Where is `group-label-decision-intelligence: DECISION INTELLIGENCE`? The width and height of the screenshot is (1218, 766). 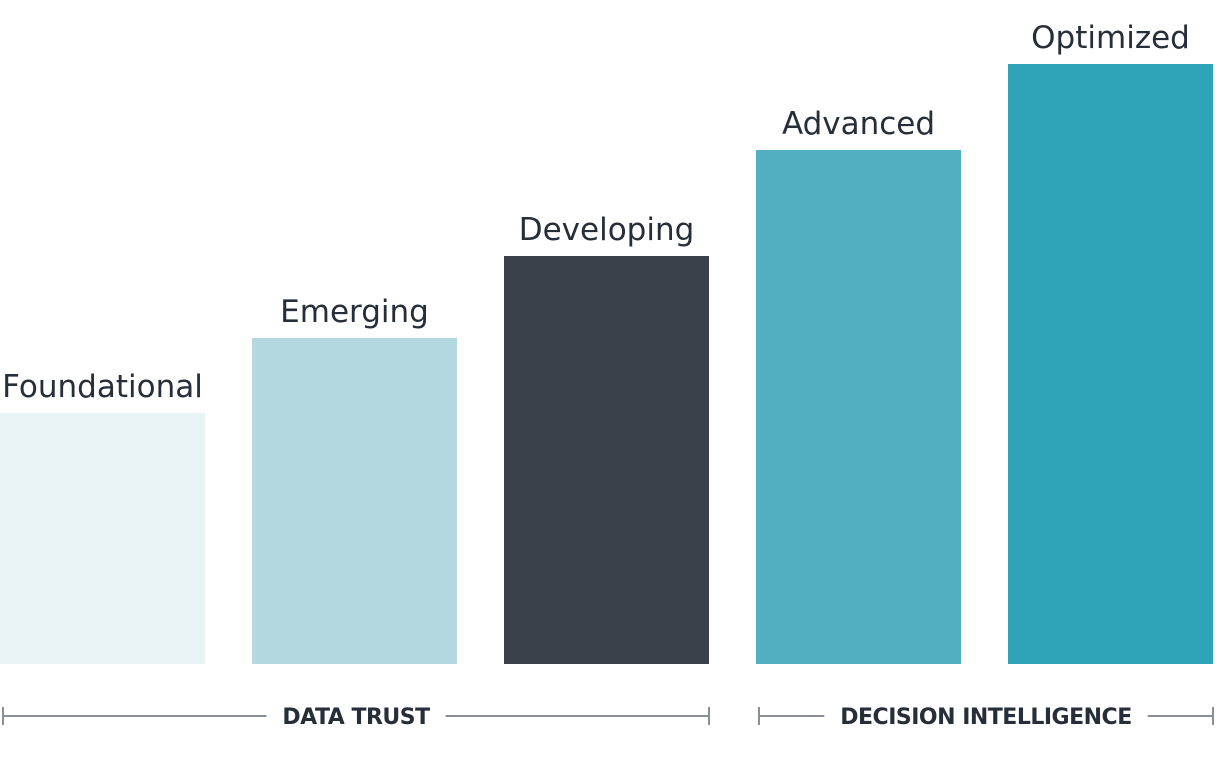
group-label-decision-intelligence: DECISION INTELLIGENCE is located at coordinates (985, 717).